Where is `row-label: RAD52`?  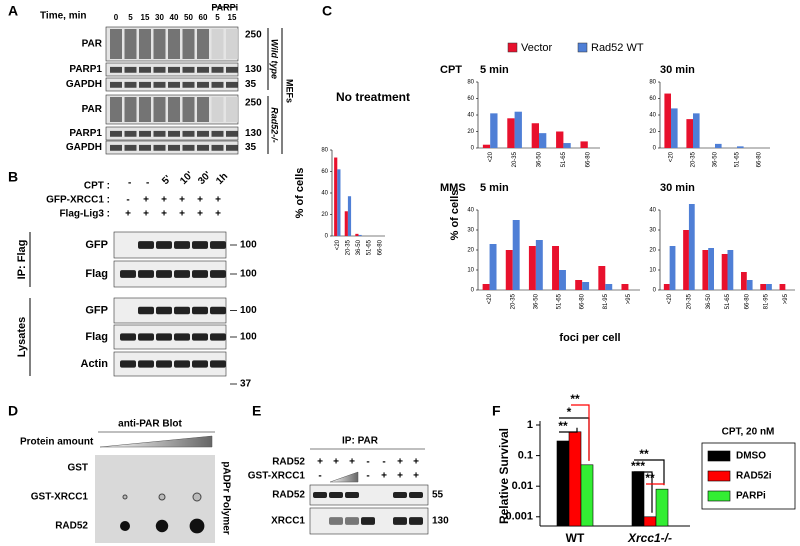 row-label: RAD52 is located at coordinates (288, 495).